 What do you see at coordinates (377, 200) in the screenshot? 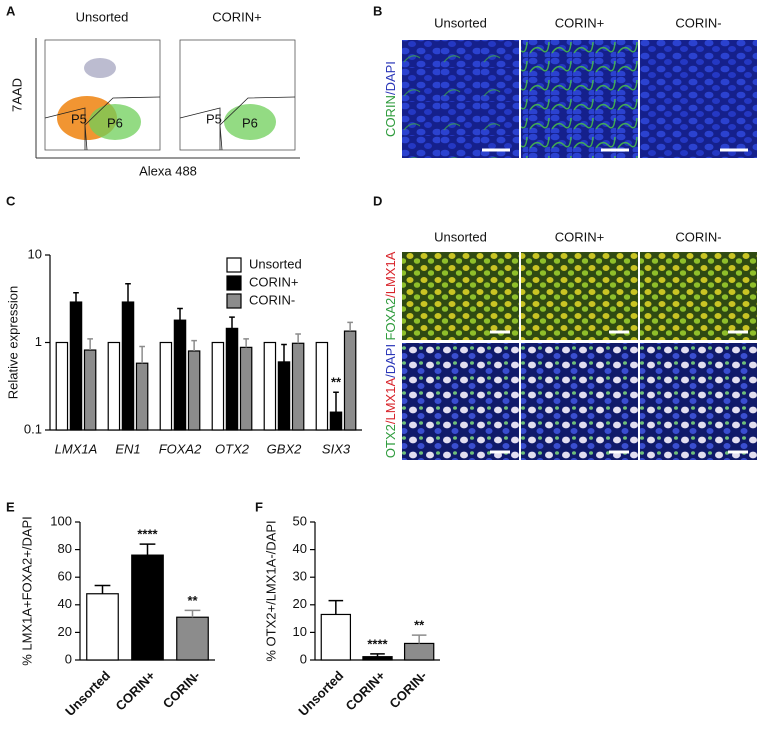
I see `panel-letter: D` at bounding box center [377, 200].